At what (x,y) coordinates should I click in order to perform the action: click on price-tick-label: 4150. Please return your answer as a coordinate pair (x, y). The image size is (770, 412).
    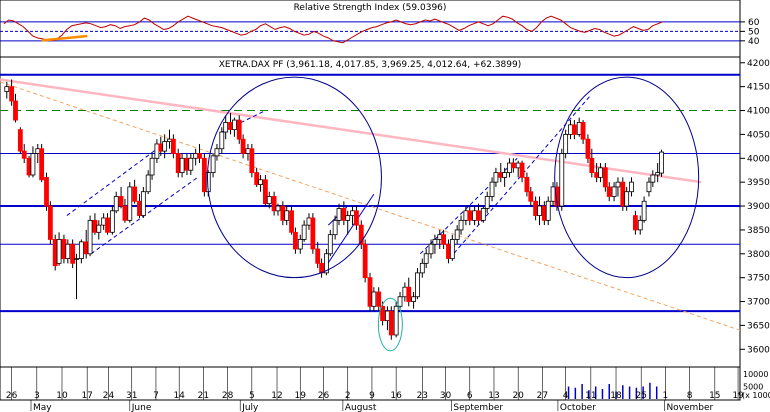
    Looking at the image, I should click on (758, 88).